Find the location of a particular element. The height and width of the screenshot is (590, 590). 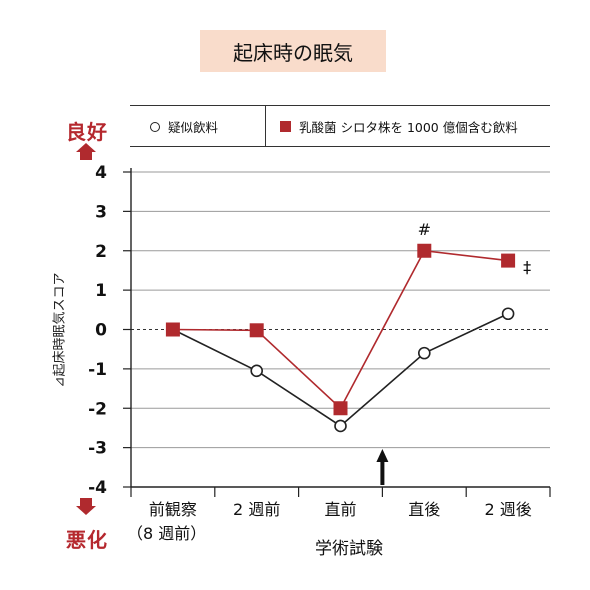

x-tick-label: 2 週後 is located at coordinates (507, 509).